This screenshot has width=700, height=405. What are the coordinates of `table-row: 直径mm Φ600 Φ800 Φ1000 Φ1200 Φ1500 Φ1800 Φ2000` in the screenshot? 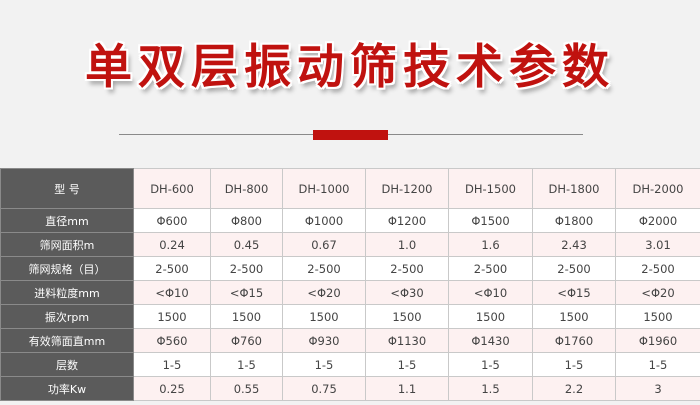 It's located at (350, 220).